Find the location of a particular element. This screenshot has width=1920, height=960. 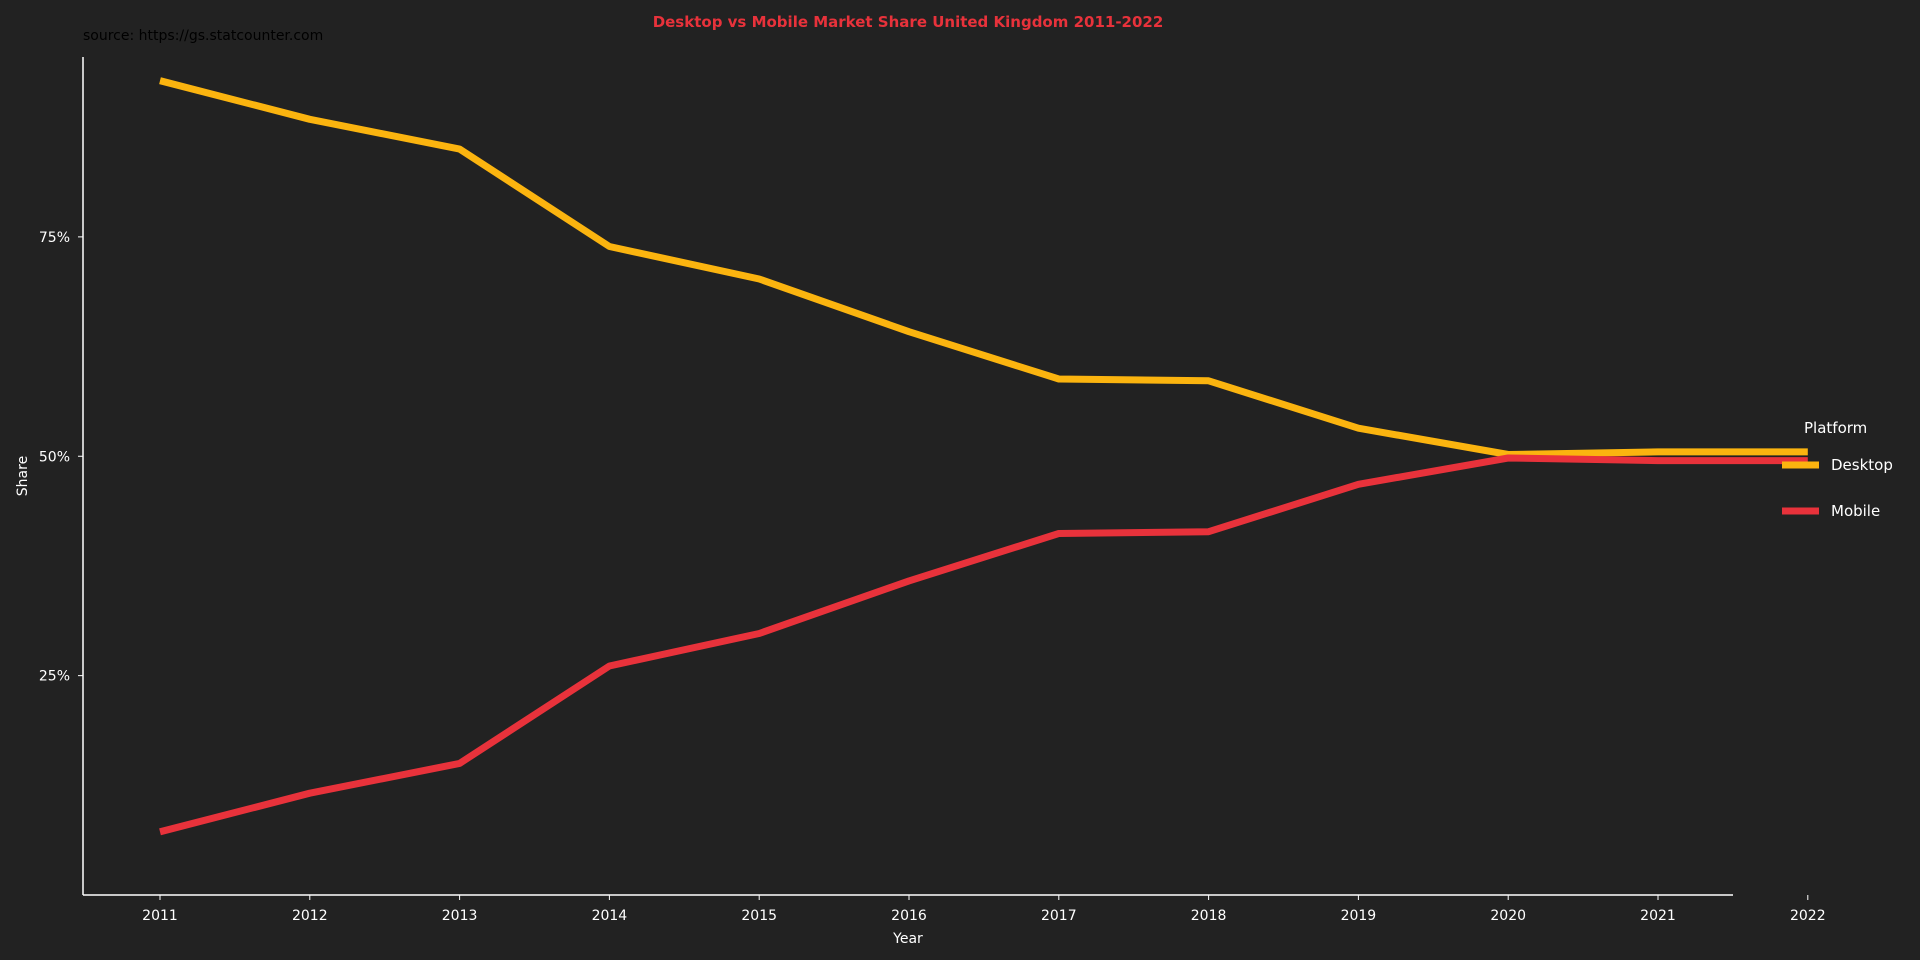

x-tick-label: 2019 is located at coordinates (1359, 916).